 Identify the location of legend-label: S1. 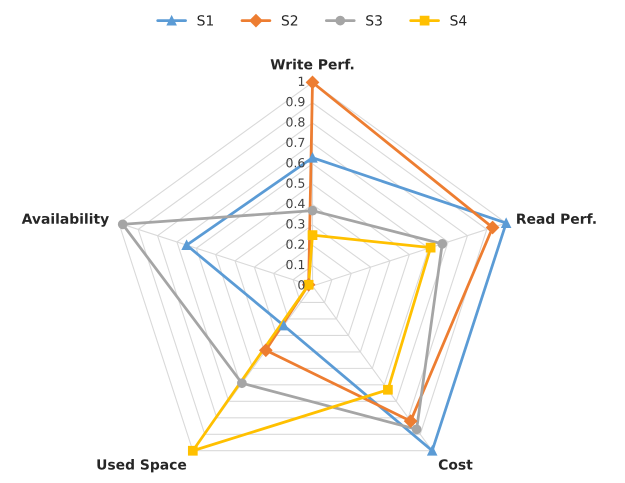
(206, 20).